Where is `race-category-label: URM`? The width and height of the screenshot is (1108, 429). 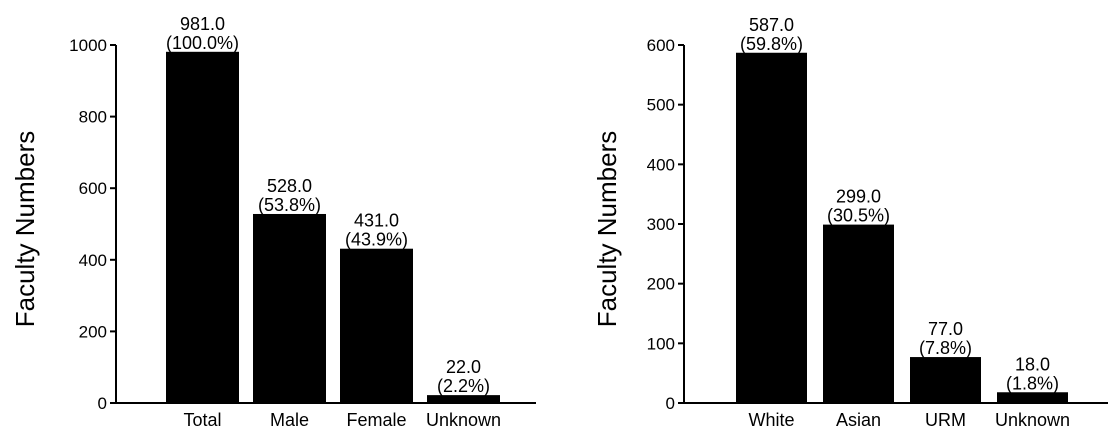 race-category-label: URM is located at coordinates (945, 419).